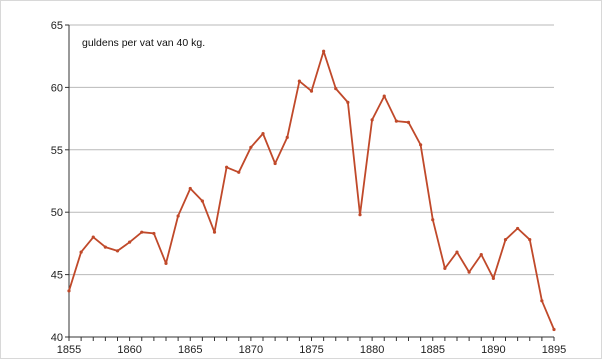 This screenshot has width=602, height=359. I want to click on y-tick-label-40: 40, so click(57, 338).